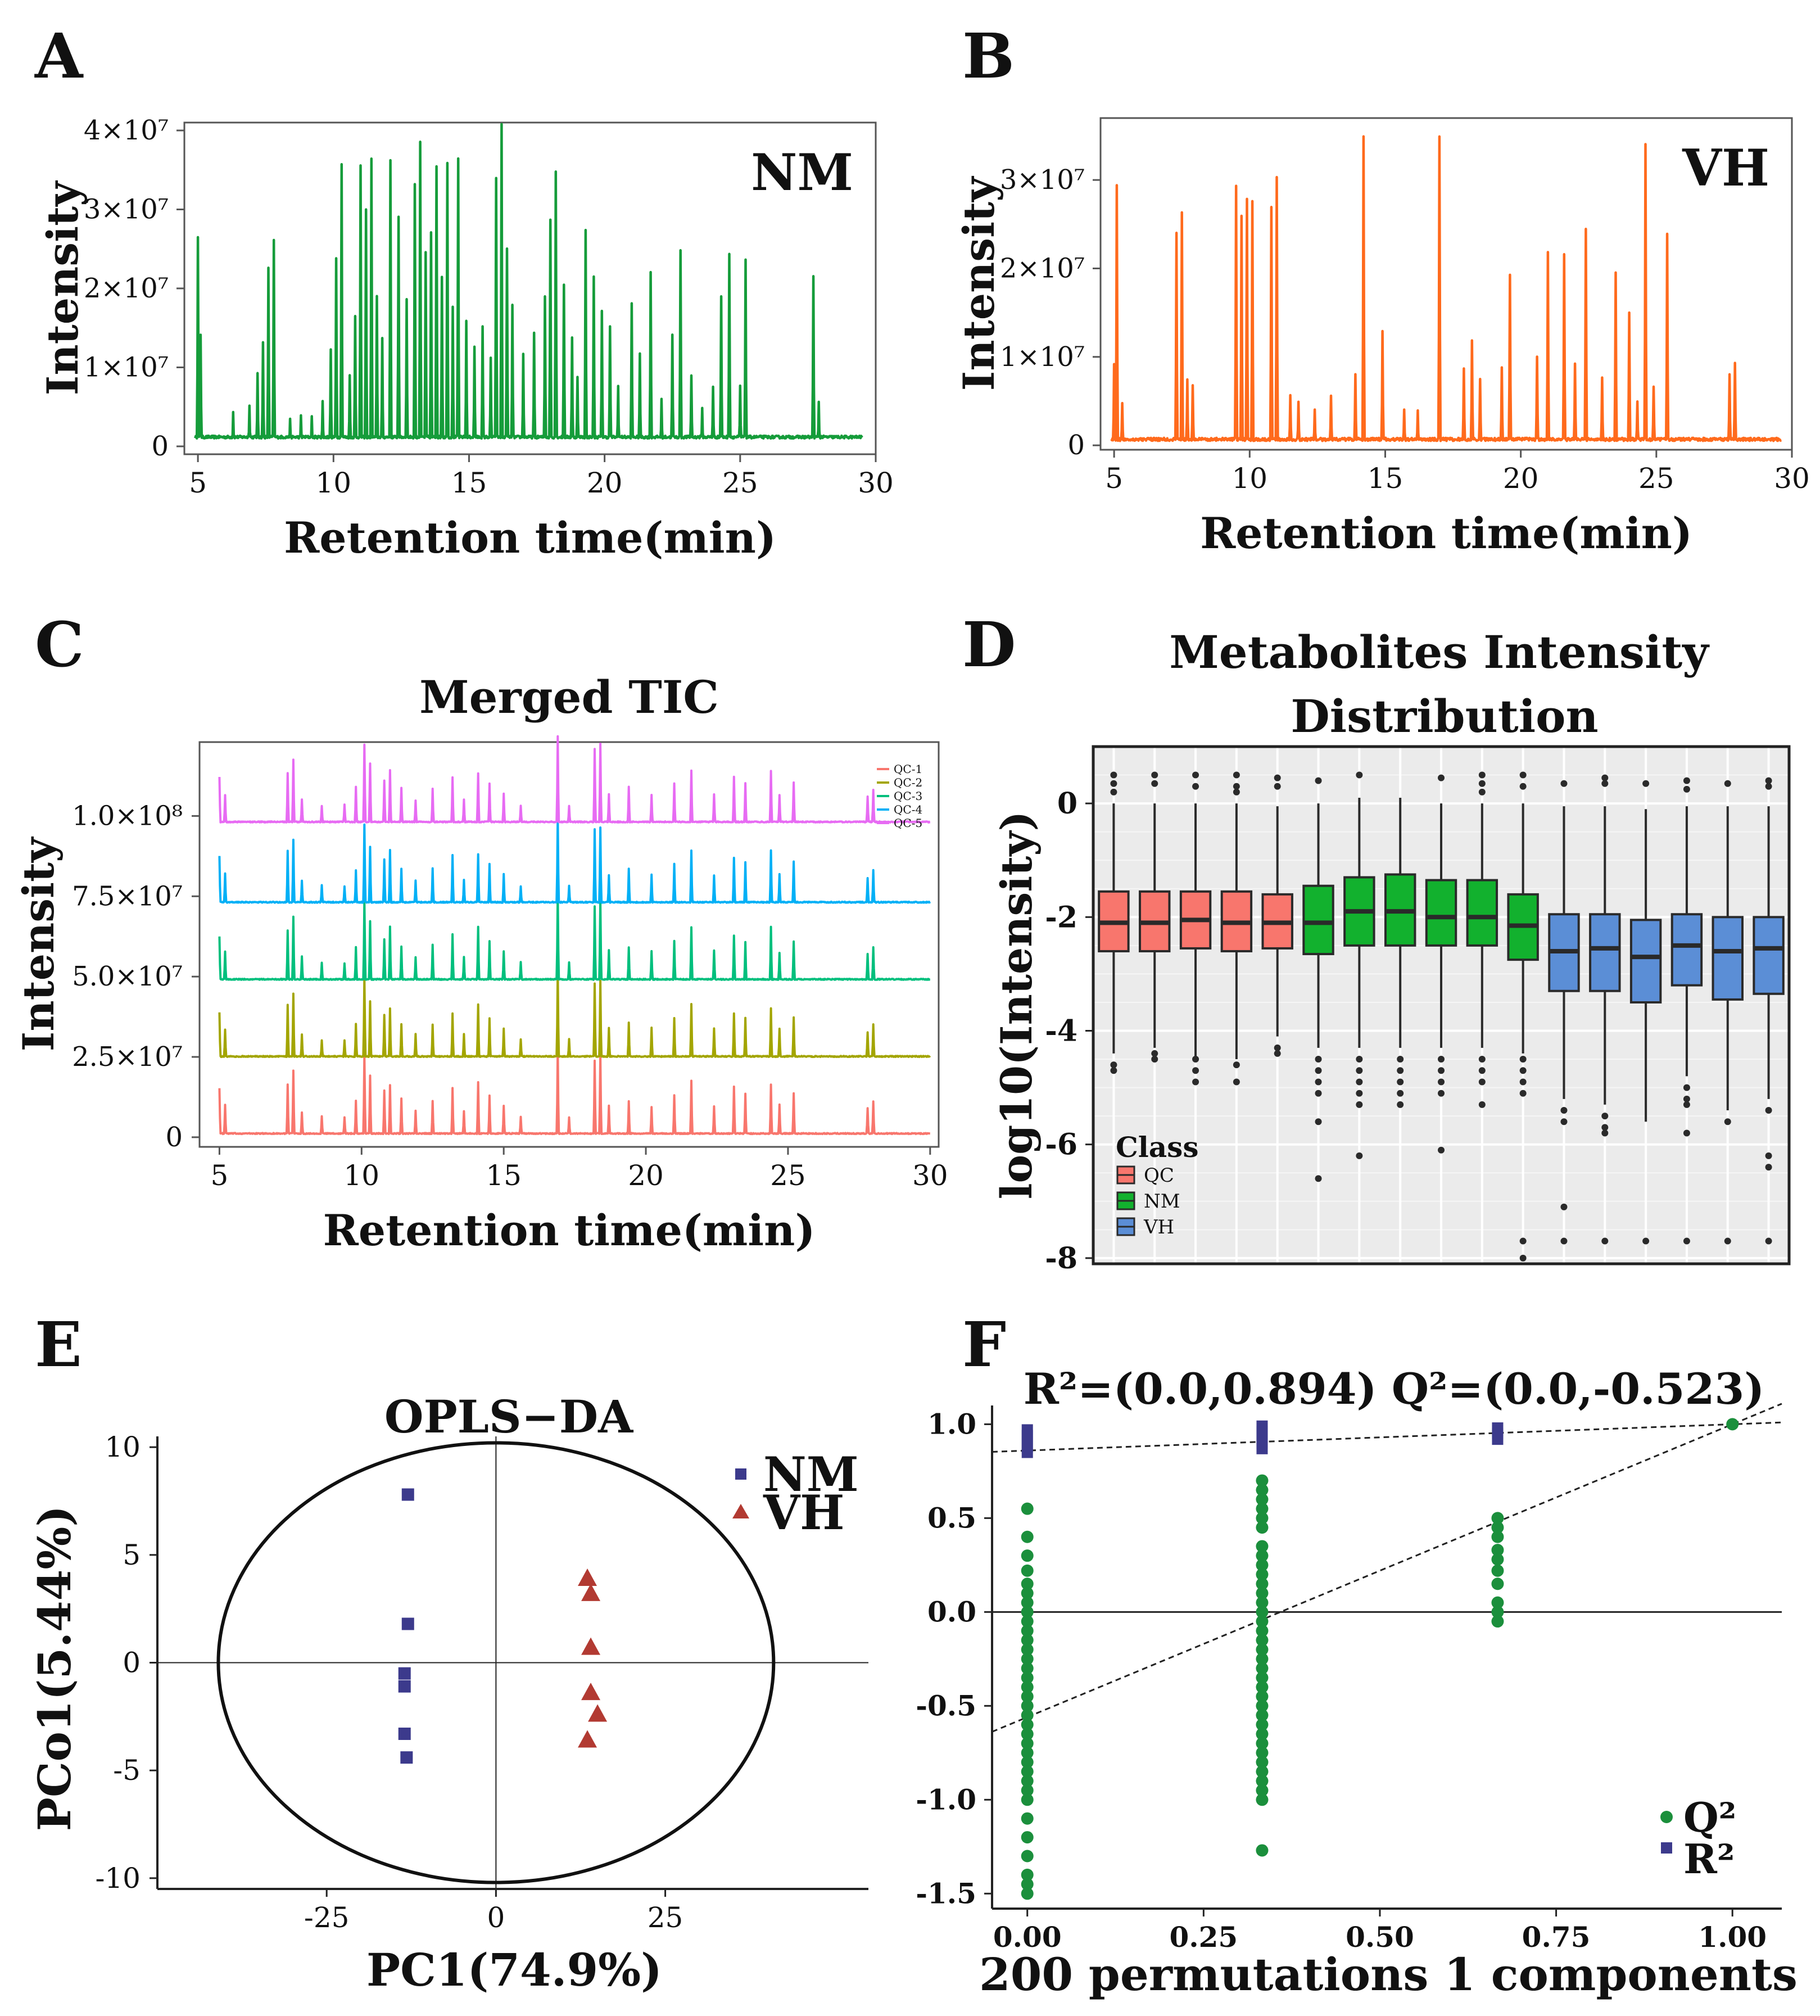 The image size is (1820, 2016). Describe the element at coordinates (528, 281) in the screenshot. I see `chromatogram-trace` at that location.